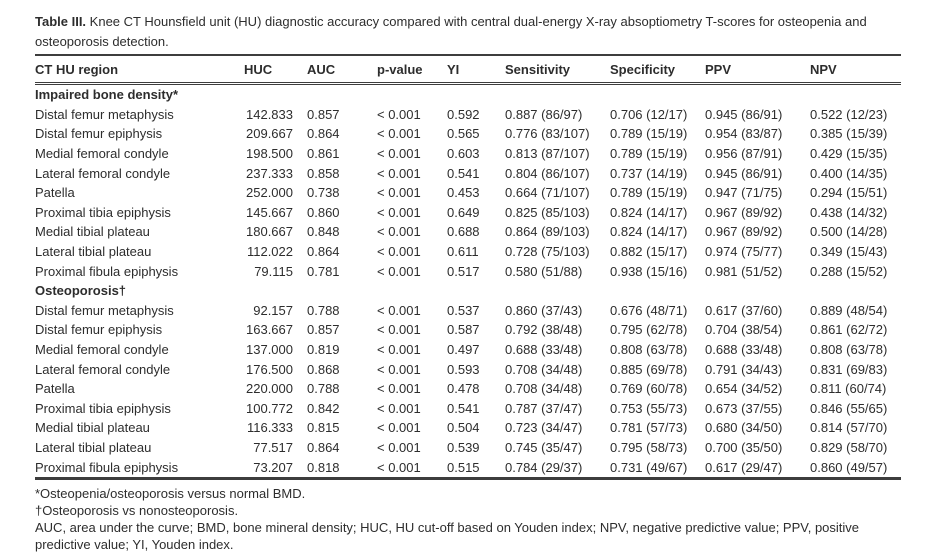  I want to click on table-cell: 0.860, so click(323, 212).